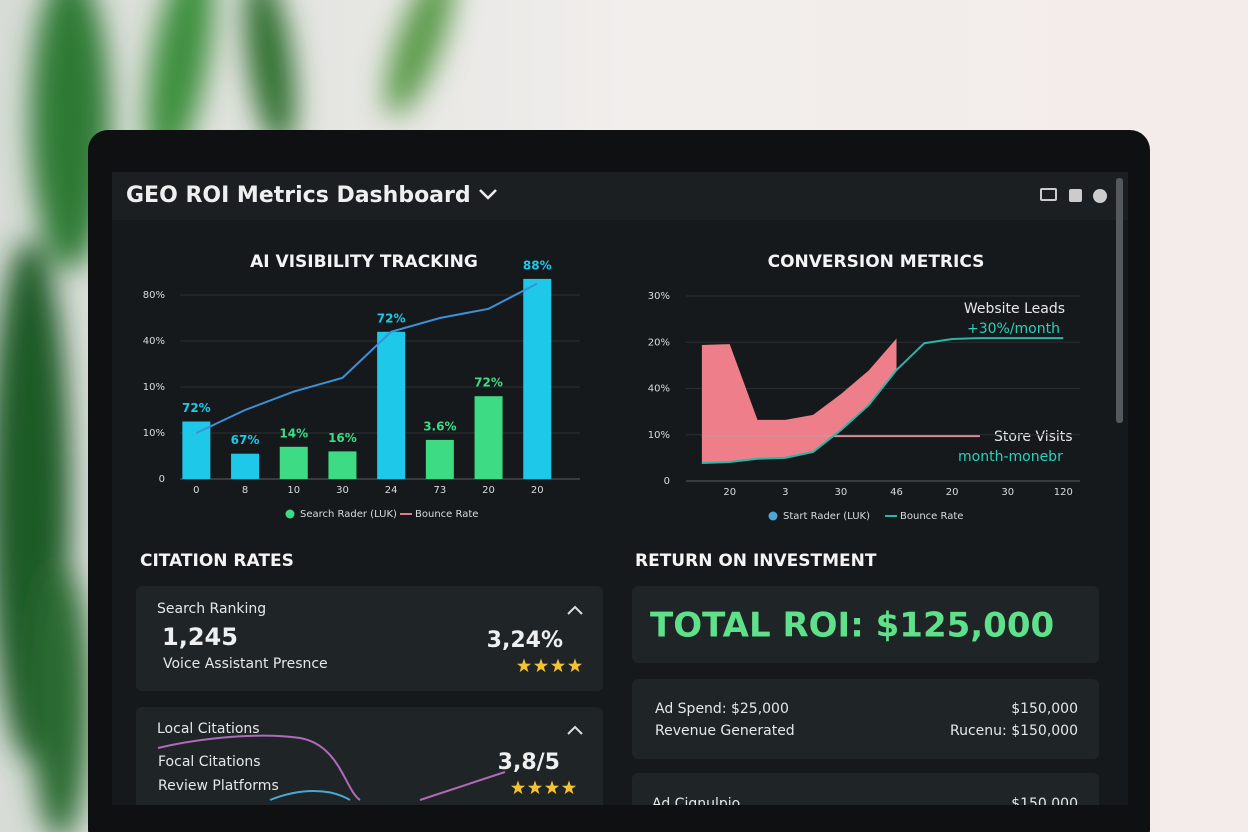 The width and height of the screenshot is (1248, 832). What do you see at coordinates (725, 731) in the screenshot?
I see `roi-label: Revenue Generated` at bounding box center [725, 731].